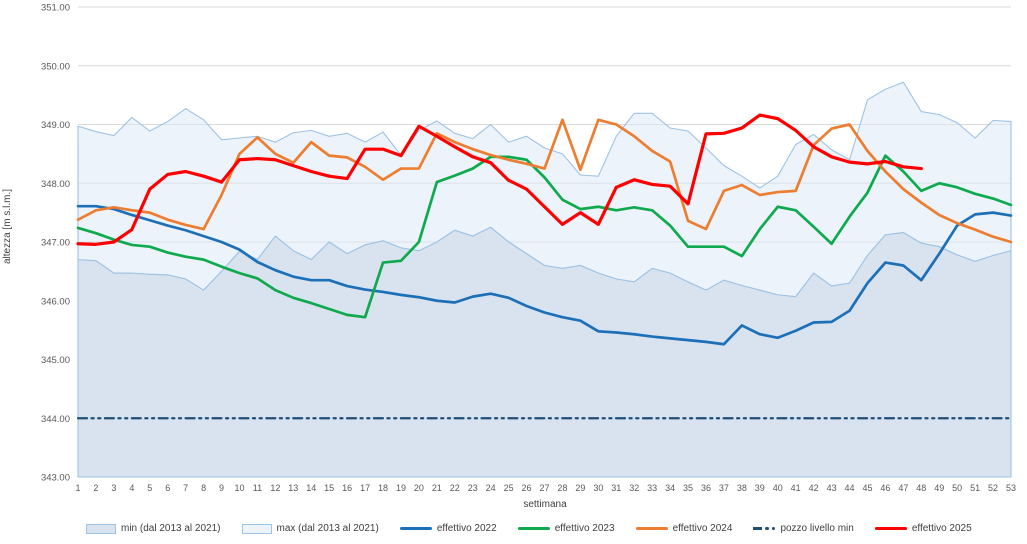 This screenshot has width=1027, height=544. Describe the element at coordinates (885, 488) in the screenshot. I see `x-tick-label: 46` at that location.